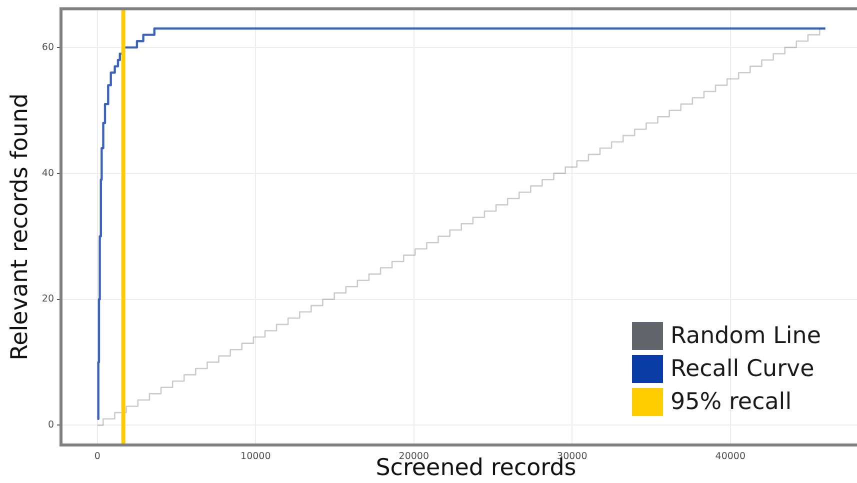 This screenshot has height=483, width=857. I want to click on legend-label: Random Line, so click(745, 336).